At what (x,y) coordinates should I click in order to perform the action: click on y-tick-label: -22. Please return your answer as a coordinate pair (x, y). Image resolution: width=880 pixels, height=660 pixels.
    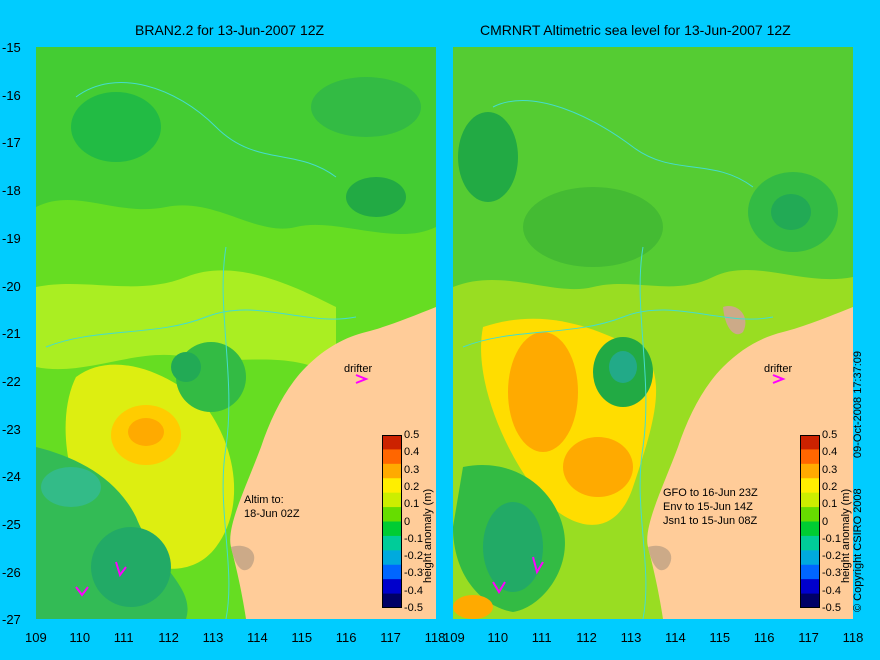
    Looking at the image, I should click on (11, 381).